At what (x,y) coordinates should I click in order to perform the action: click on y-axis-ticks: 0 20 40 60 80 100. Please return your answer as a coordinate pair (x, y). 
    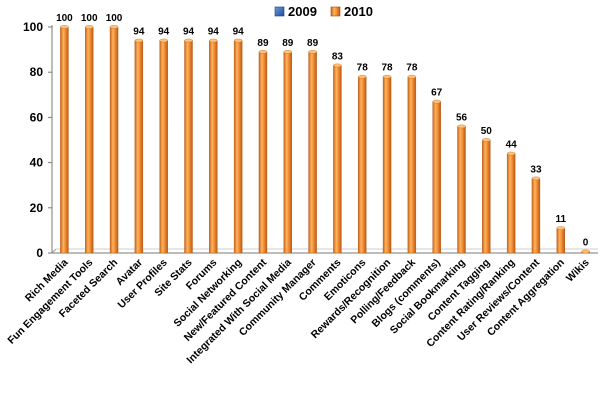
    Looking at the image, I should click on (37, 140).